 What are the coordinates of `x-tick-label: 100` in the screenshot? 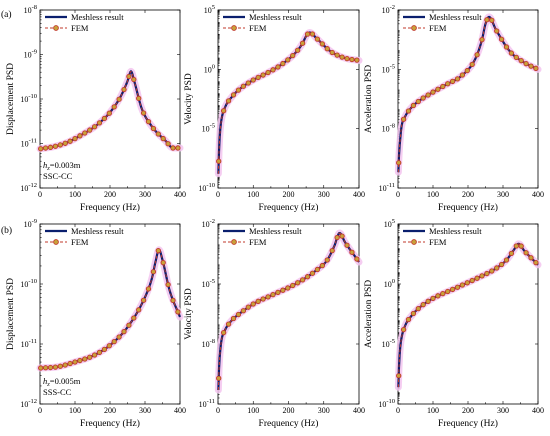 It's located at (433, 410).